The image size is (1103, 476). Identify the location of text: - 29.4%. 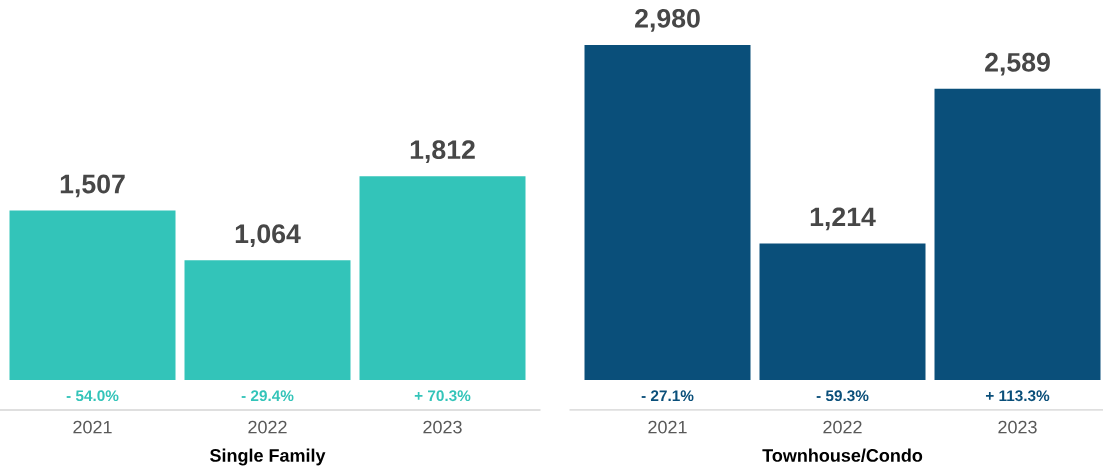
(267, 396).